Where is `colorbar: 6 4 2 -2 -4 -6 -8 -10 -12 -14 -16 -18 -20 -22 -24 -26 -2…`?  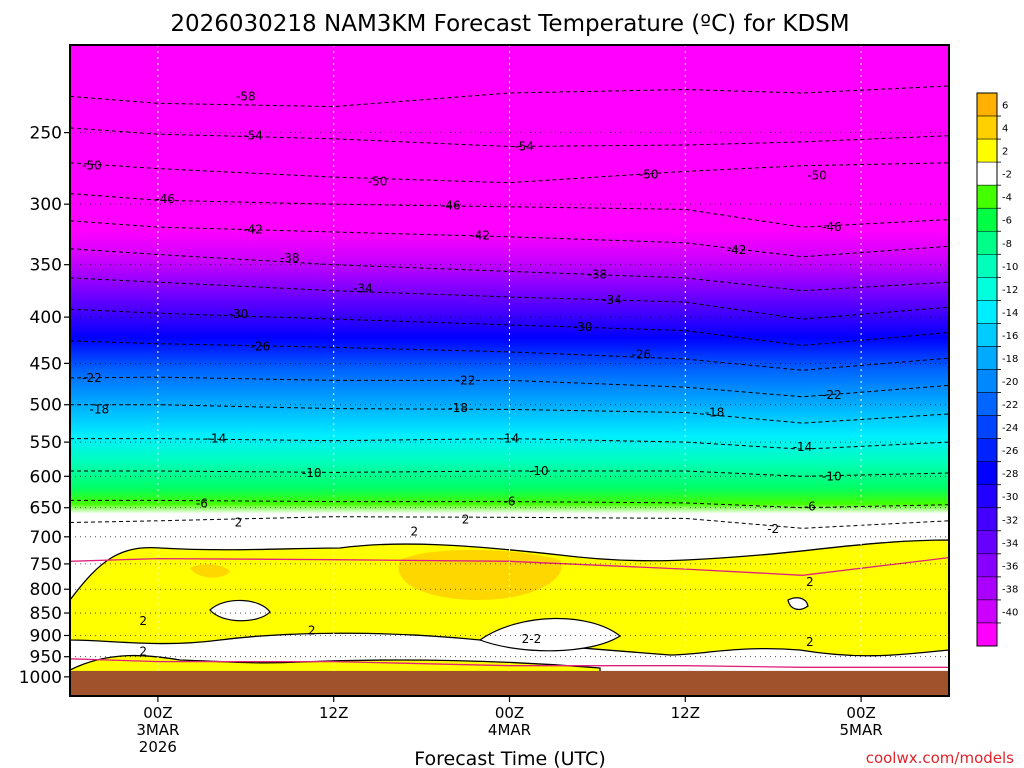
colorbar: 6 4 2 -2 -4 -6 -8 -10 -12 -14 -16 -18 -20 -22 -24 -26 -2… is located at coordinates (997, 369).